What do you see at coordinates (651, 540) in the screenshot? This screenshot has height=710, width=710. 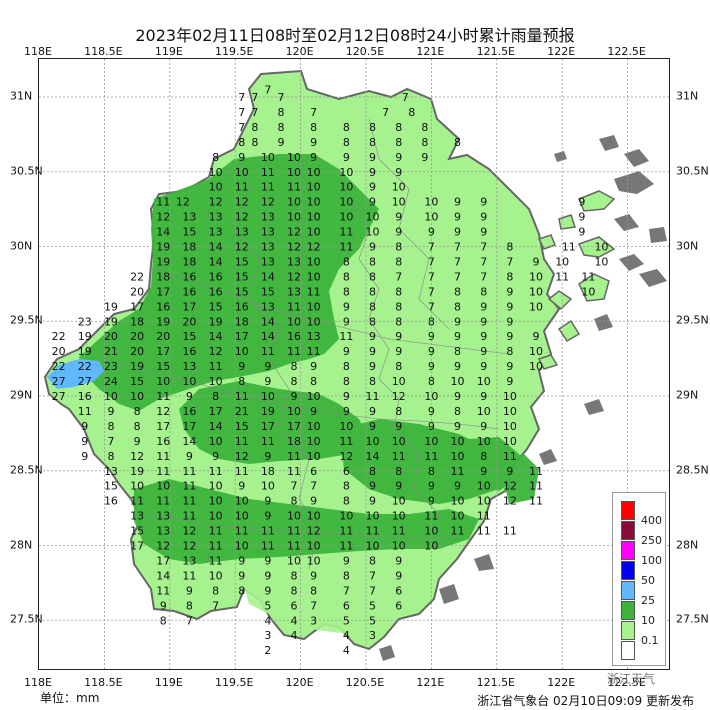 I see `legend-label: 250` at bounding box center [651, 540].